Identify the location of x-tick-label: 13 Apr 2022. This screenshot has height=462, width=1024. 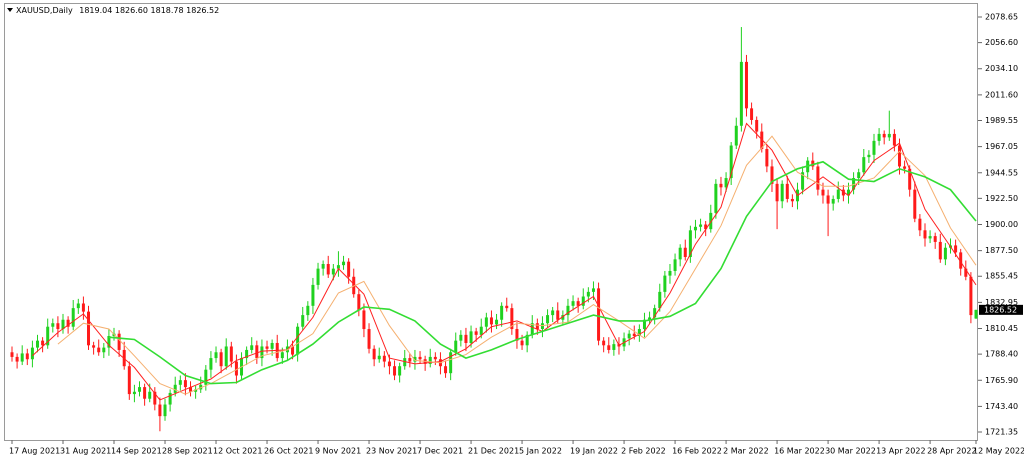
(900, 451).